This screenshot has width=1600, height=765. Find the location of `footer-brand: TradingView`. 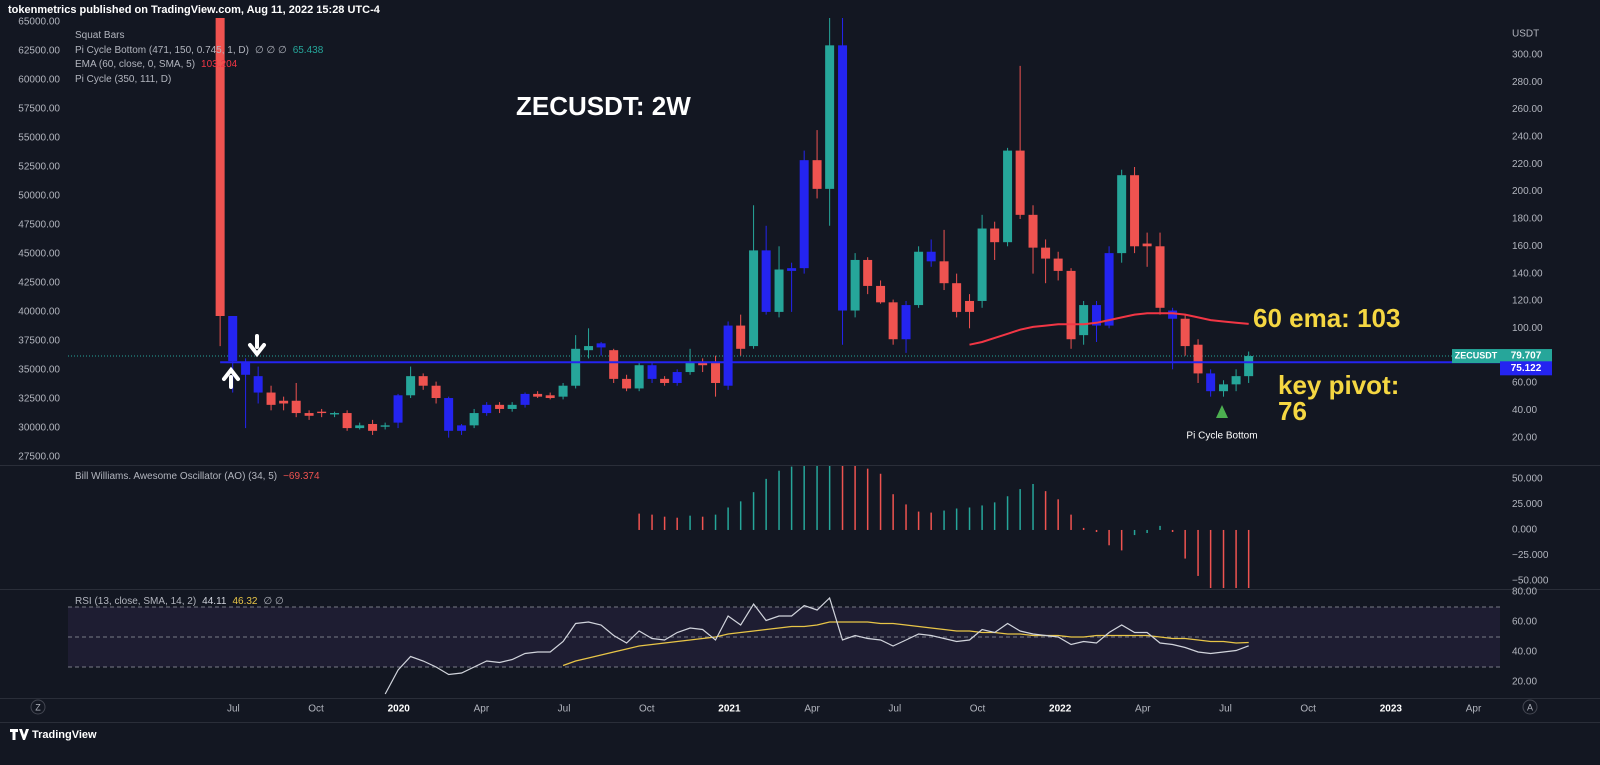

footer-brand: TradingView is located at coordinates (64, 735).